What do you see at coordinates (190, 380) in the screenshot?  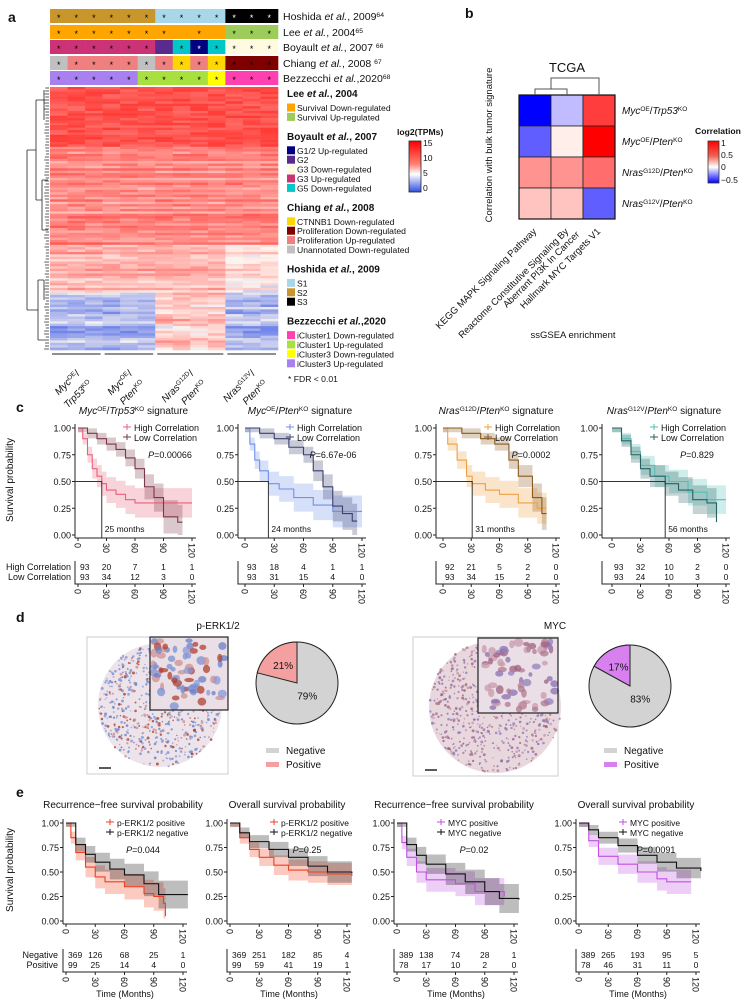 I see `sample-group-label: NrasG12D/PtenKO` at bounding box center [190, 380].